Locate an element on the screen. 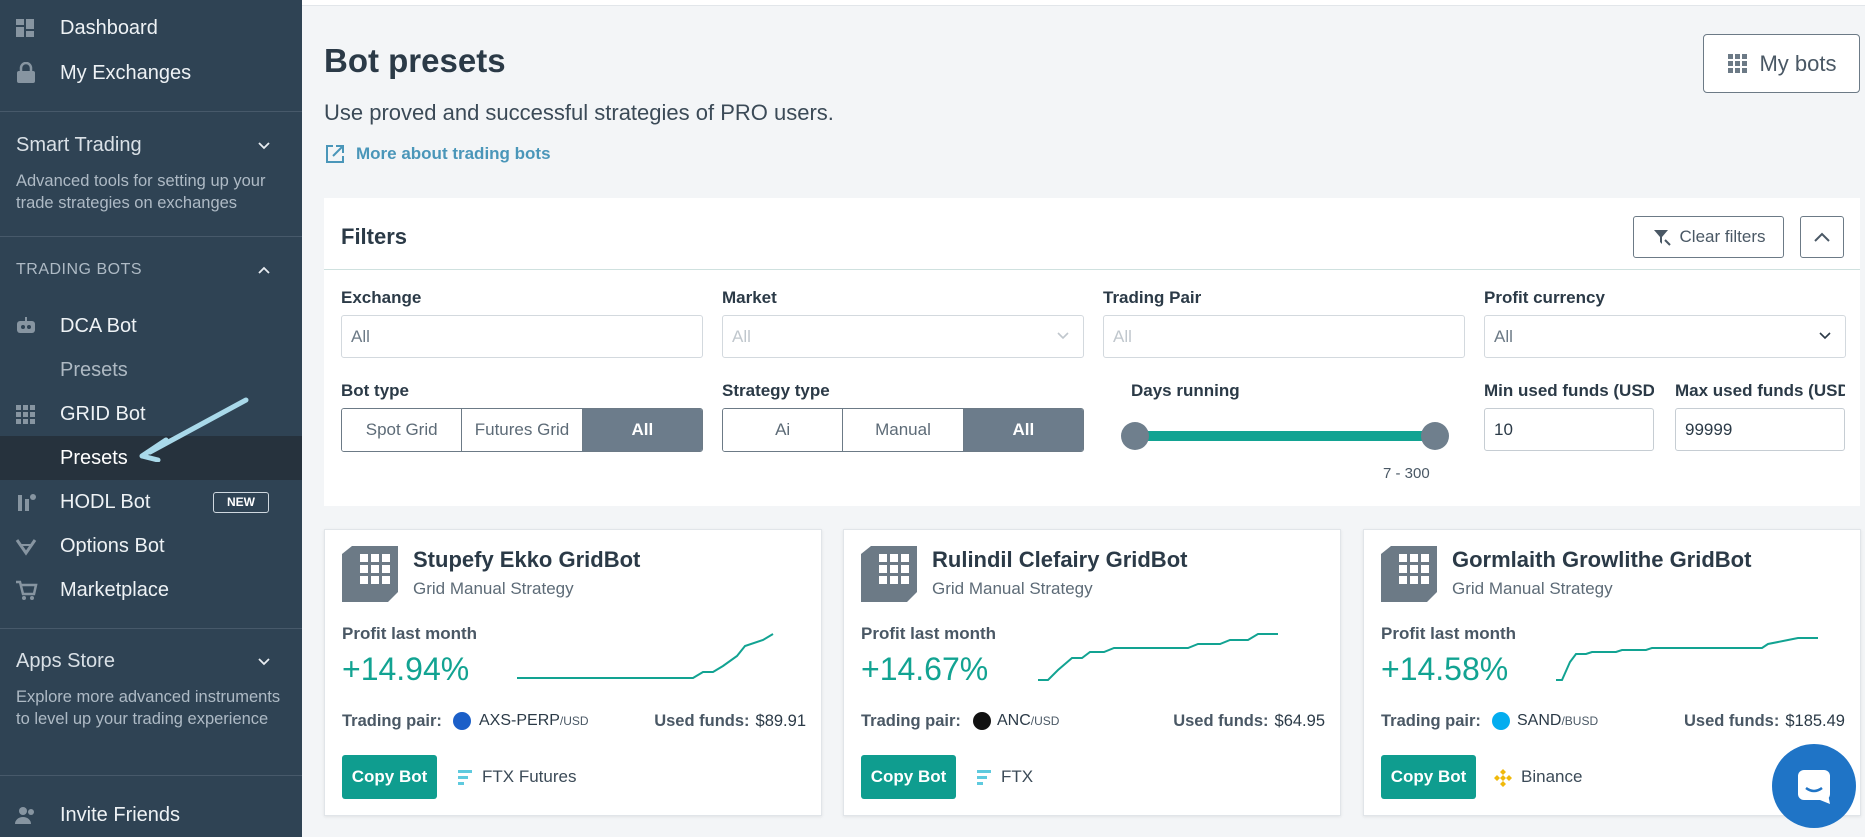  strategy-type-manual: Manual is located at coordinates (903, 430).